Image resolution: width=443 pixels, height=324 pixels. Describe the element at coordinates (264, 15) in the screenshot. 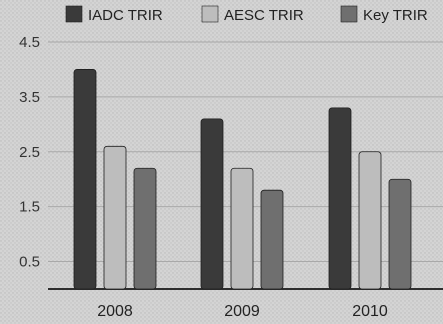

I see `legend-label: AESC TRIR` at that location.